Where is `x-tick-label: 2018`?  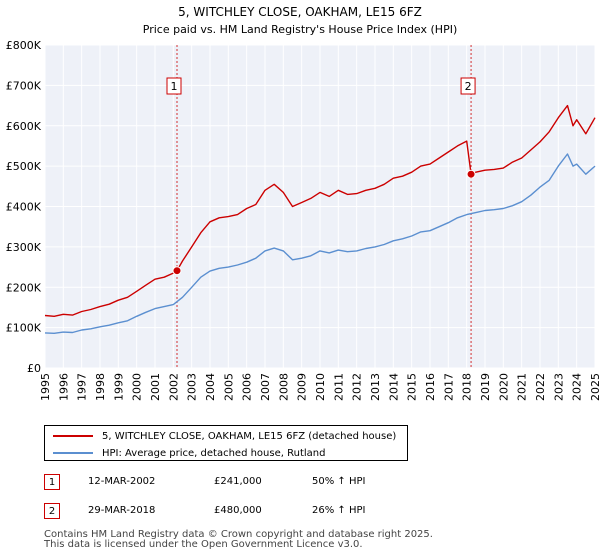
x-tick-label: 2018 is located at coordinates (467, 387).